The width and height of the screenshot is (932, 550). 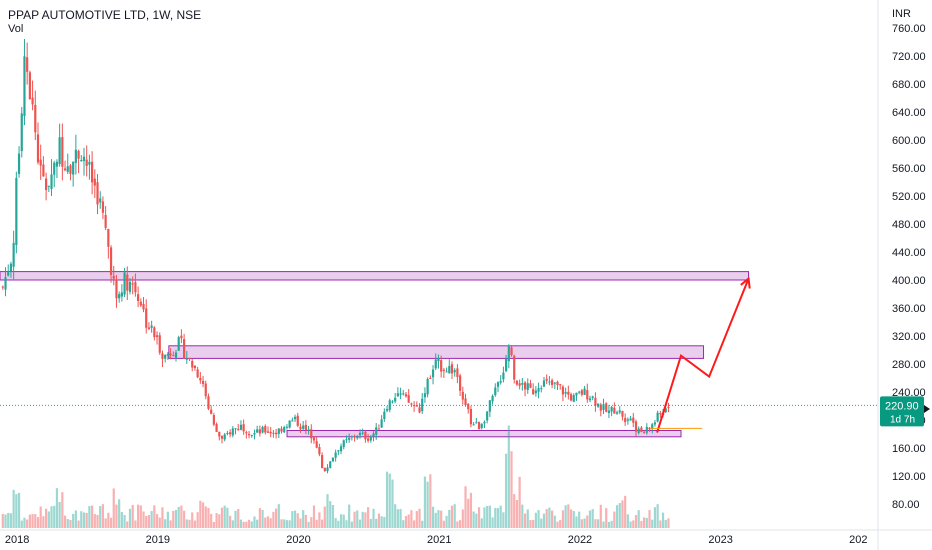 What do you see at coordinates (105, 15) in the screenshot?
I see `symbol-title: PPAP AUTOMOTIVE LTD, 1W, NSE` at bounding box center [105, 15].